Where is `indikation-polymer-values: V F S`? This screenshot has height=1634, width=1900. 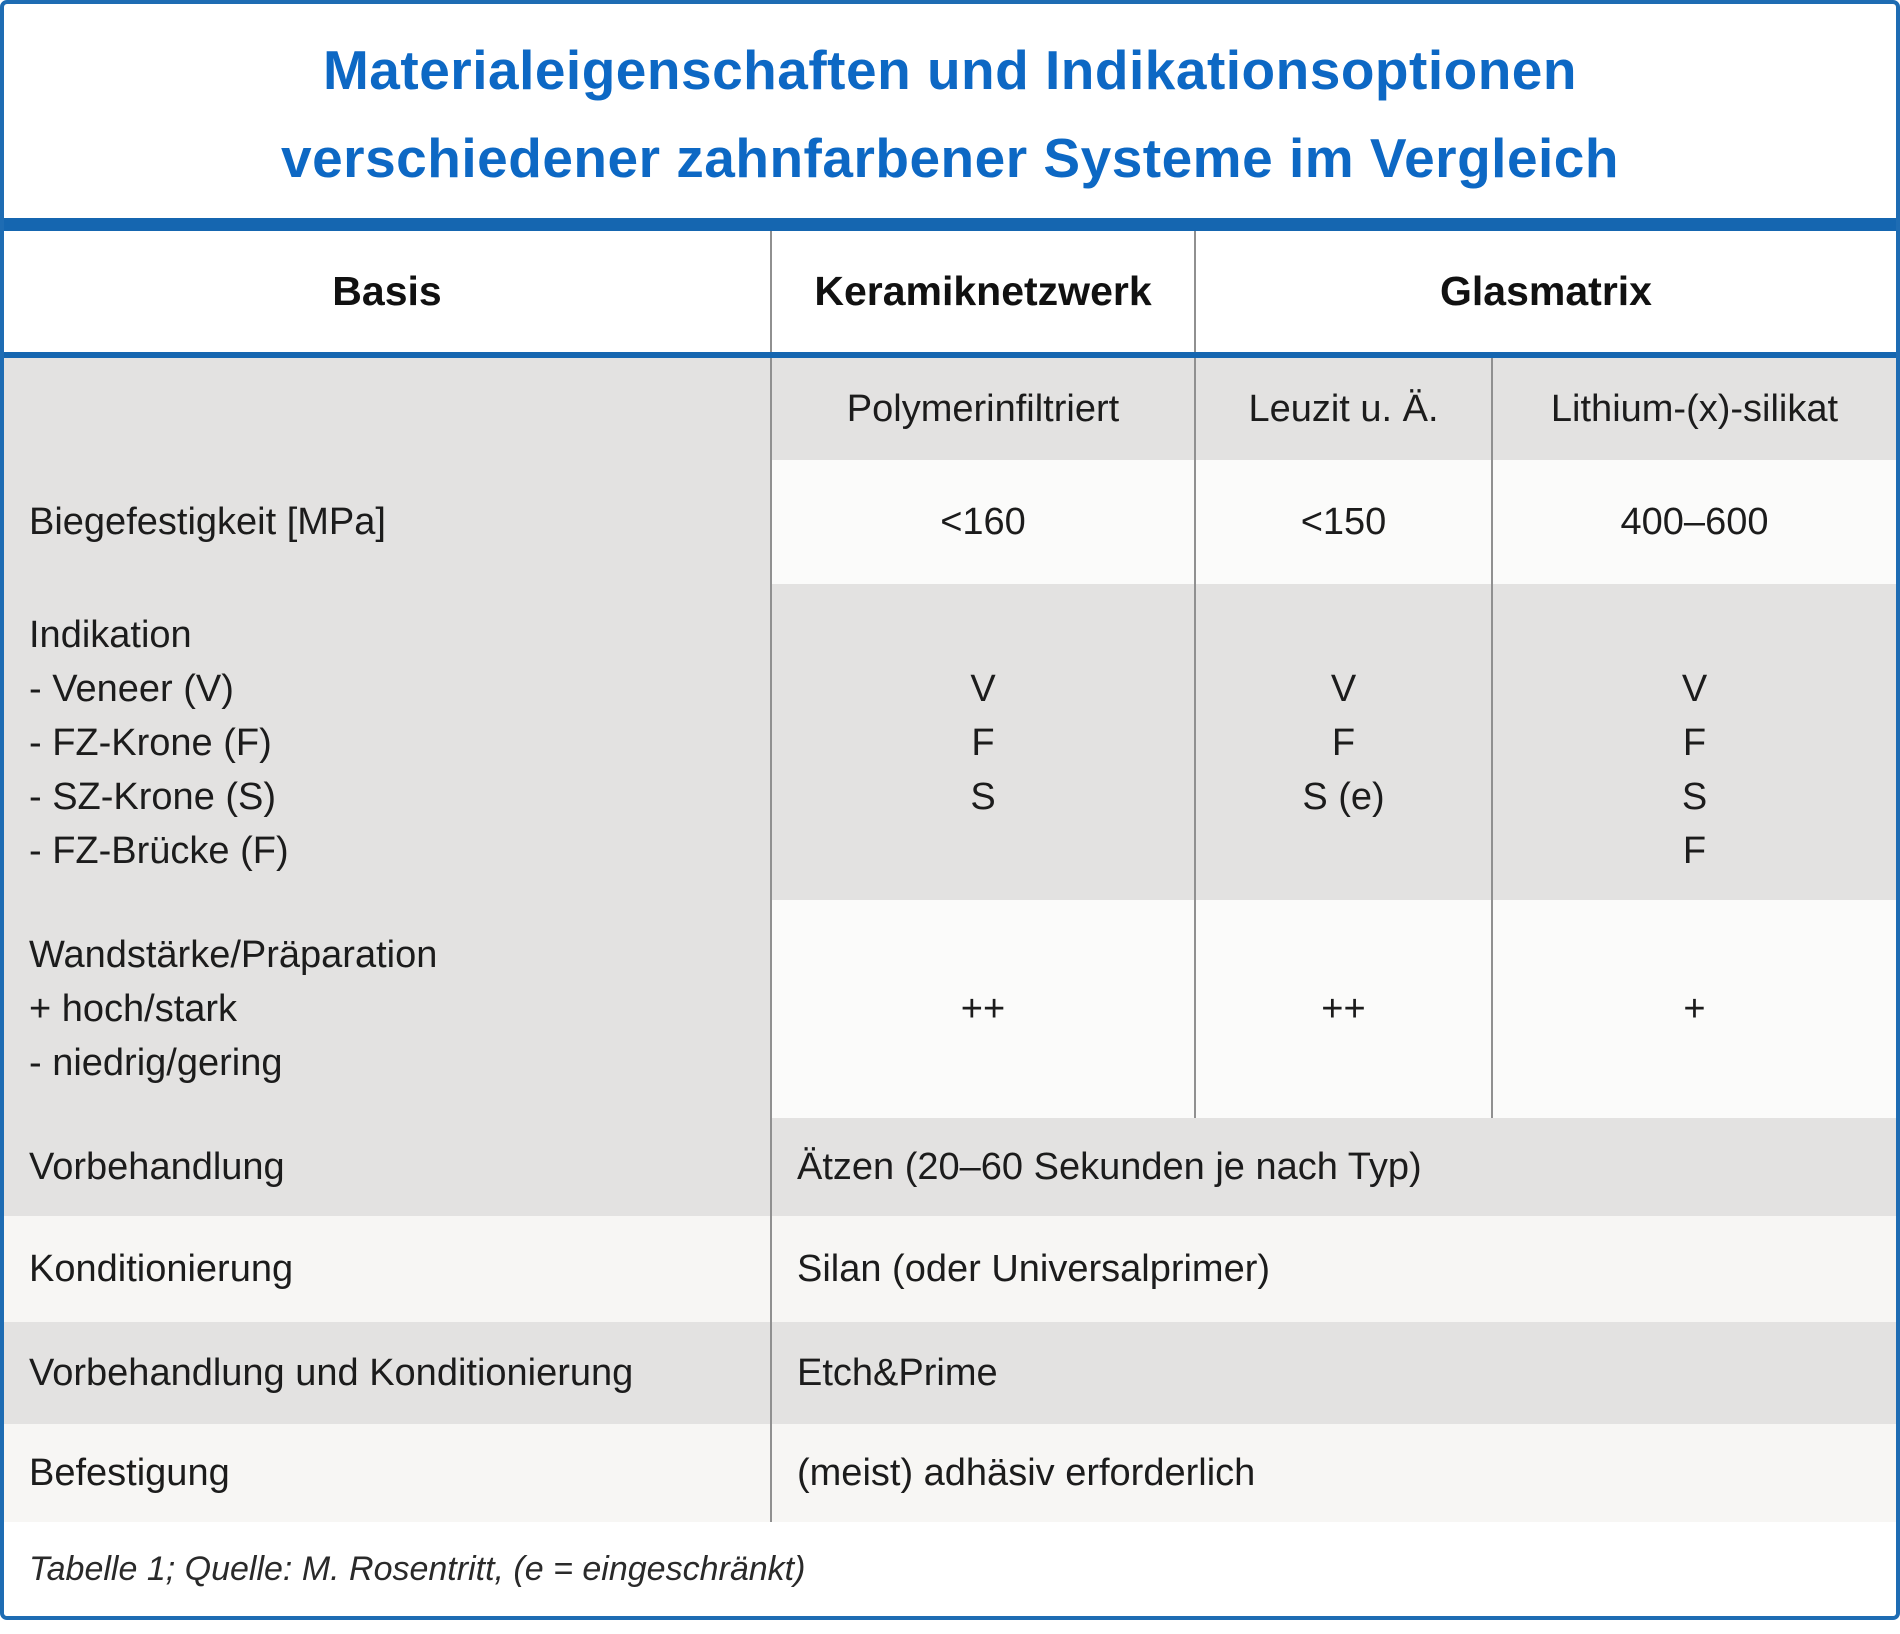 indikation-polymer-values: V F S is located at coordinates (982, 742).